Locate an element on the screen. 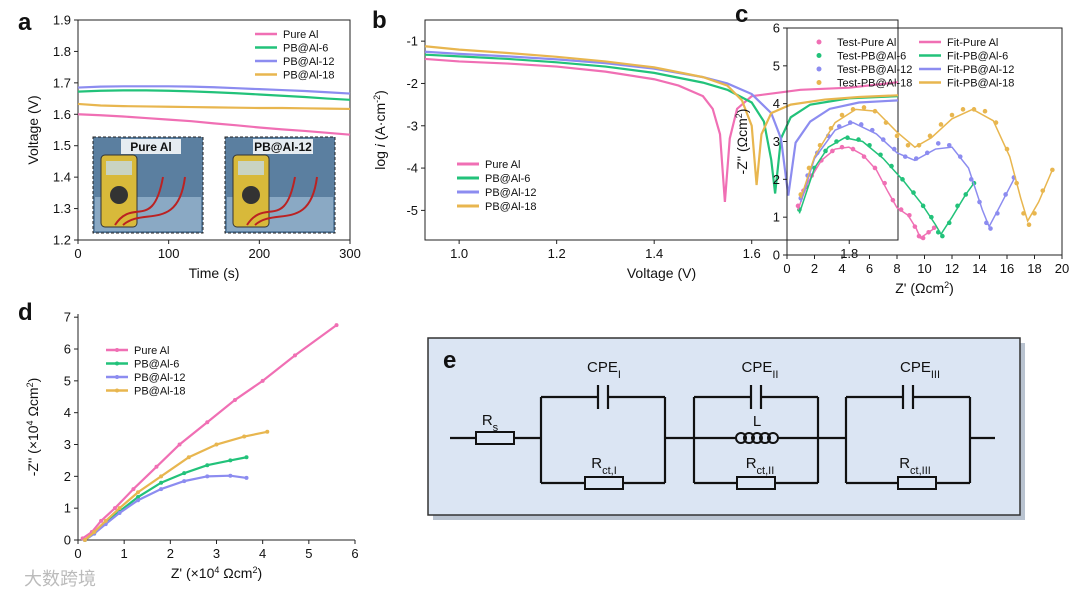 This screenshot has height=596, width=1080. x-tick-label: 8 is located at coordinates (896, 268).